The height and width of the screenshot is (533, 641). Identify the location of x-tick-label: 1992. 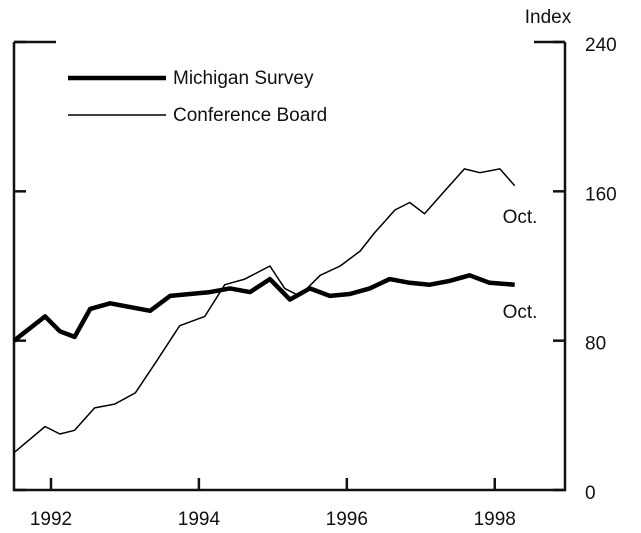
(51, 519).